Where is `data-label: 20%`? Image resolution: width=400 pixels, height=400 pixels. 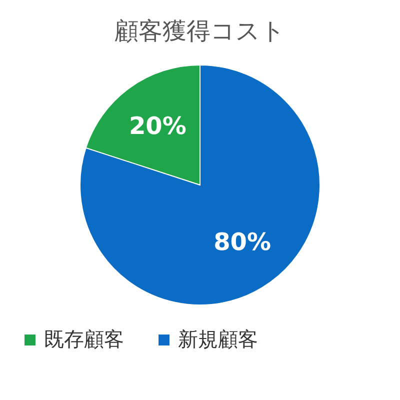
data-label: 20% is located at coordinates (157, 126).